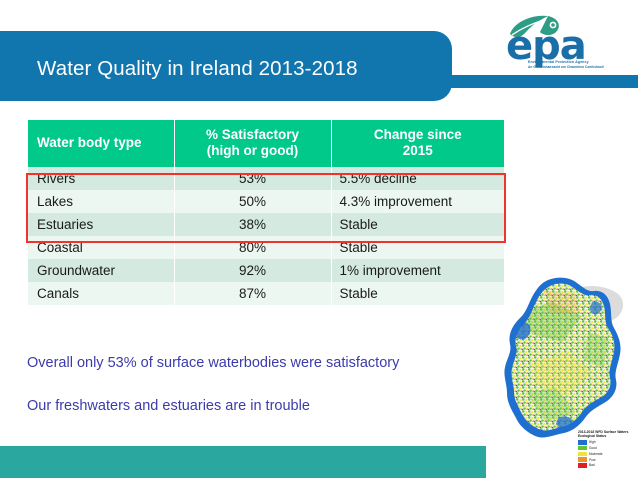  I want to click on legend-title-line-1: 2013-2018 WFD Surface Waters, so click(603, 432).